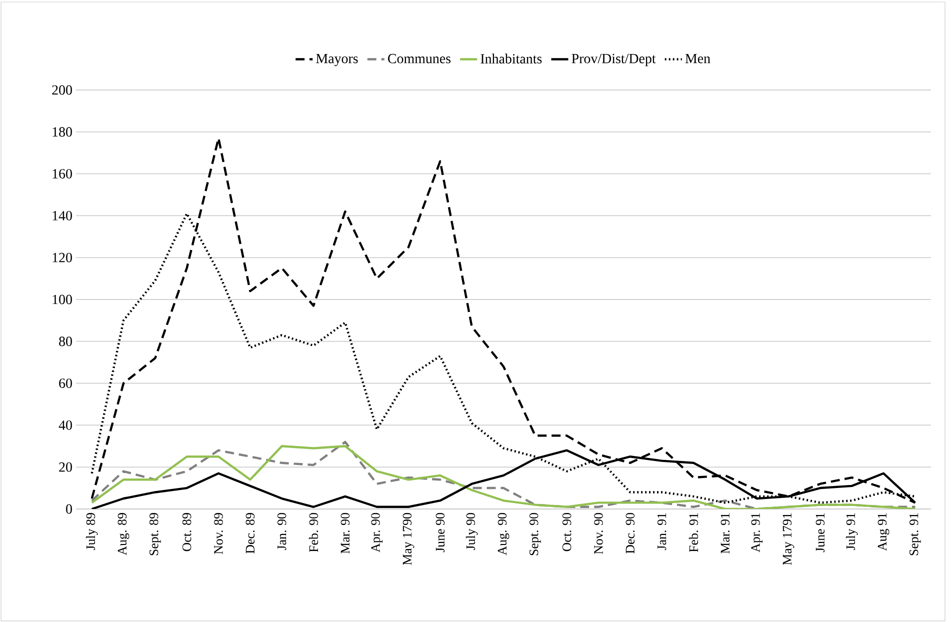  I want to click on x-tick-label: July 90, so click(472, 531).